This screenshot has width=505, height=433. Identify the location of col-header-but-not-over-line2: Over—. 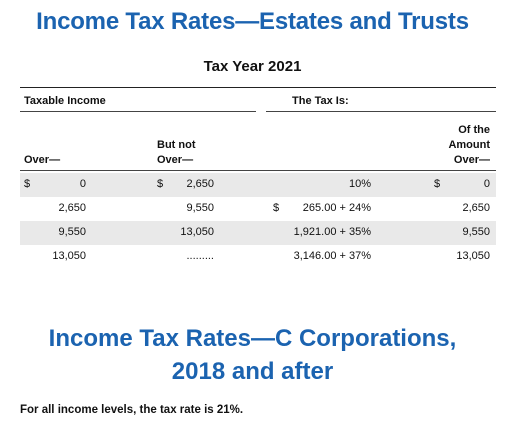
(175, 160).